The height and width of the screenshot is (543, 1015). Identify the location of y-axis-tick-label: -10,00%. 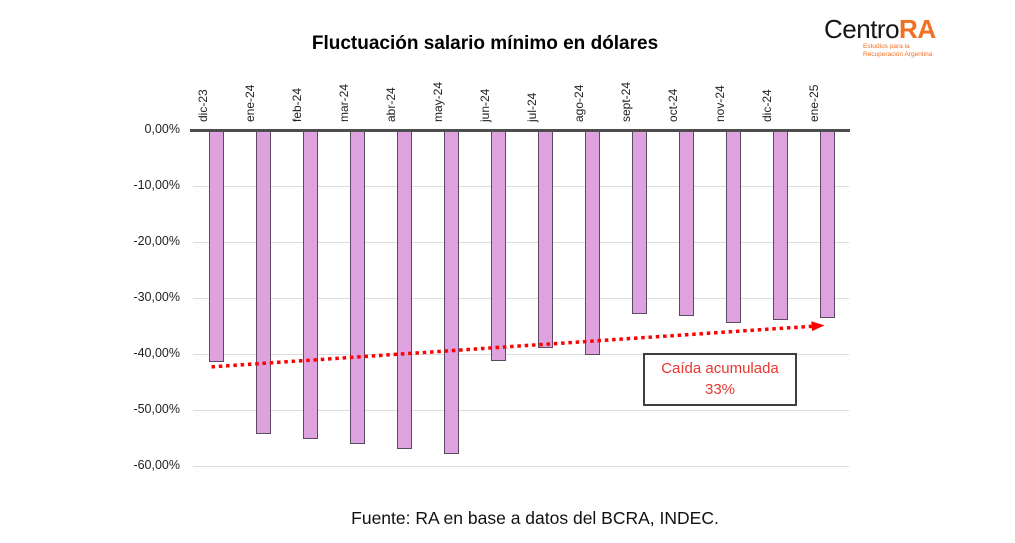
(156, 185).